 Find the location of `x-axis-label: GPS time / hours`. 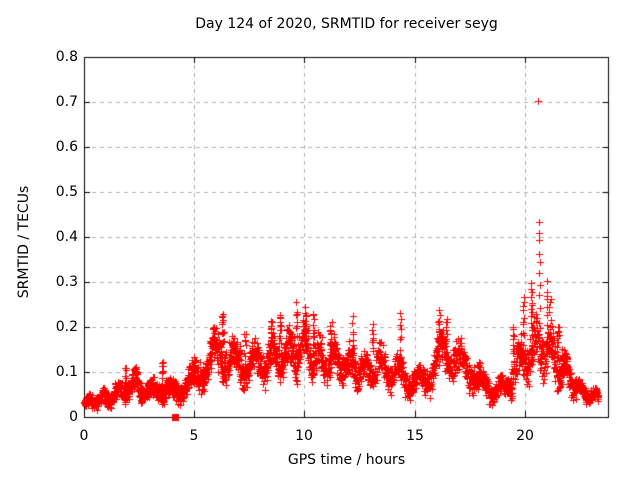

x-axis-label: GPS time / hours is located at coordinates (346, 460).